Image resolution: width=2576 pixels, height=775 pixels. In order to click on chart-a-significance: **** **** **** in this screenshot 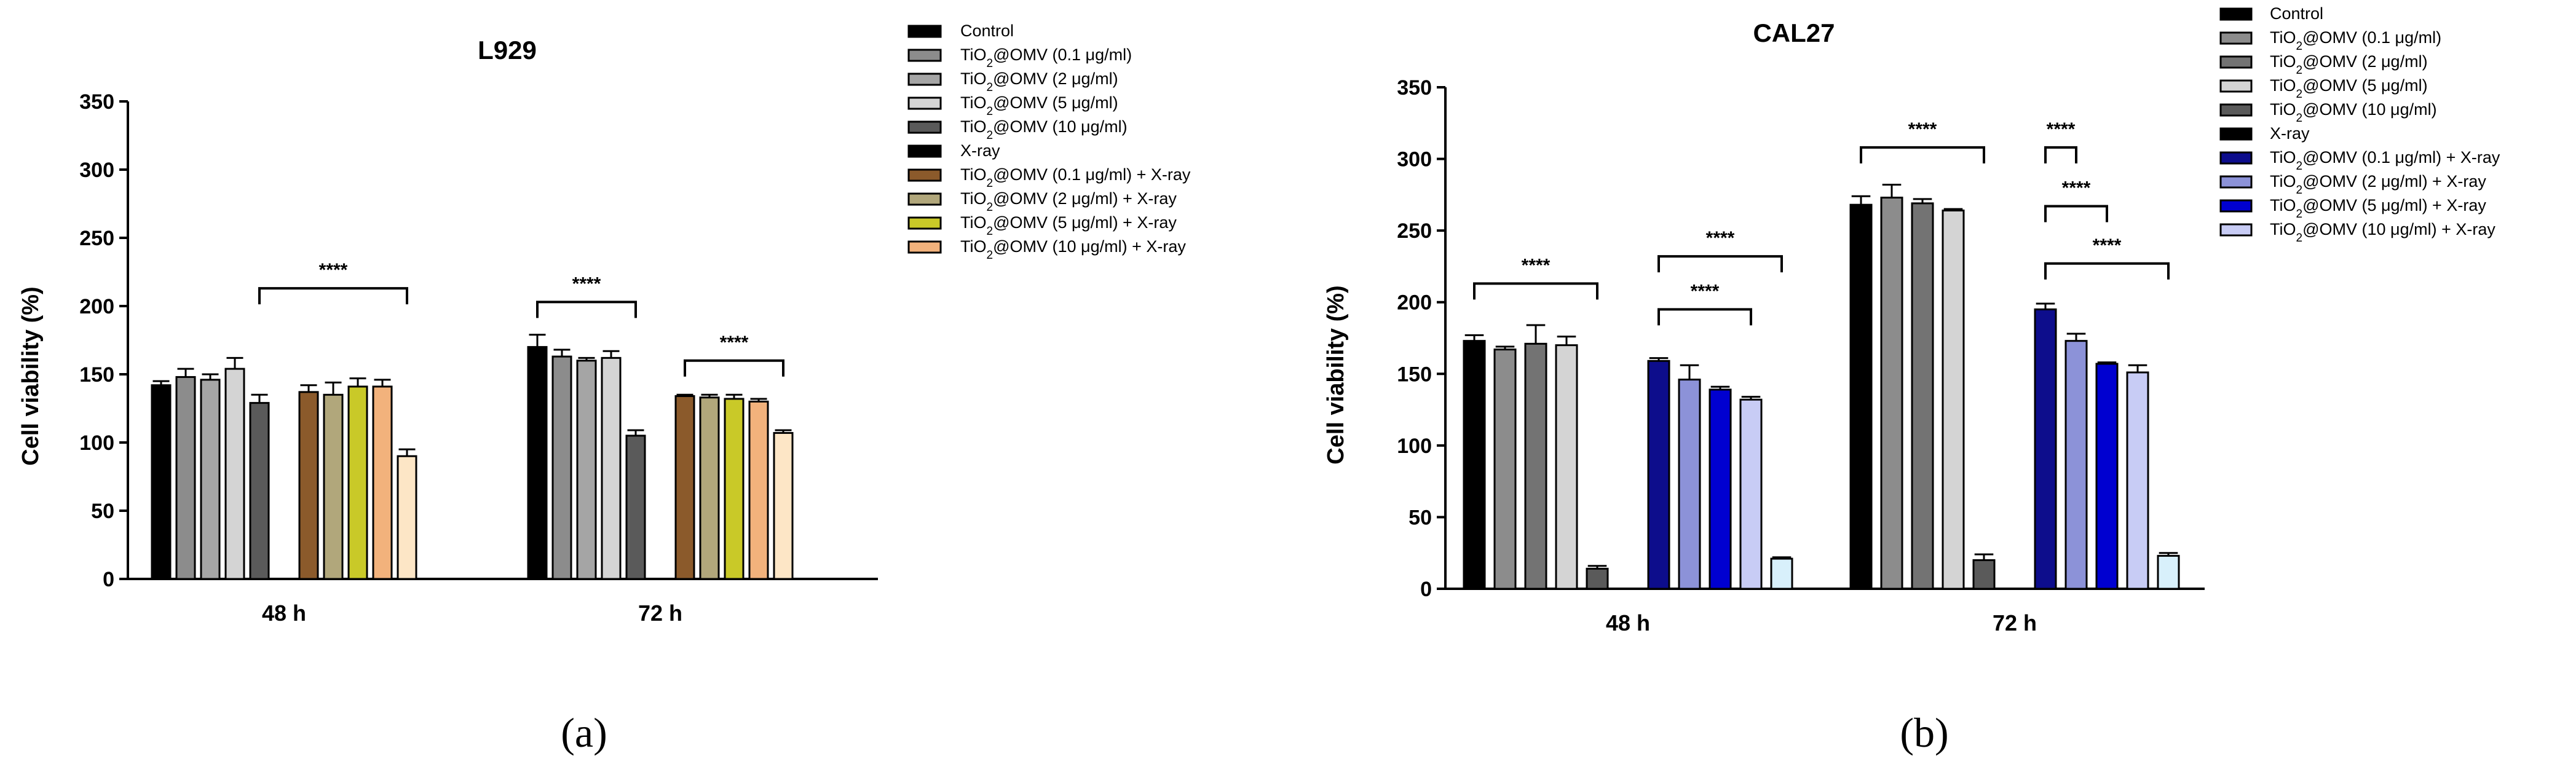, I will do `click(521, 319)`.